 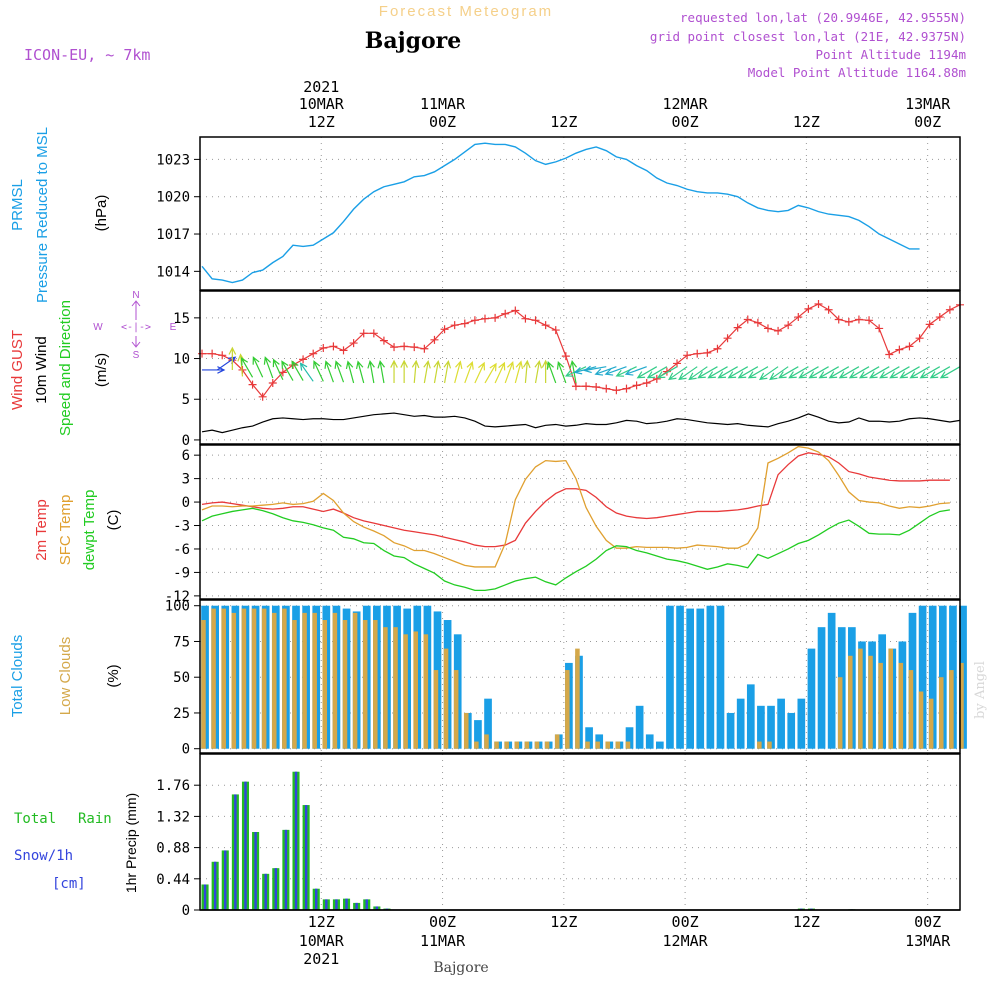 What do you see at coordinates (322, 104) in the screenshot?
I see `top-time-label-date: 10MAR` at bounding box center [322, 104].